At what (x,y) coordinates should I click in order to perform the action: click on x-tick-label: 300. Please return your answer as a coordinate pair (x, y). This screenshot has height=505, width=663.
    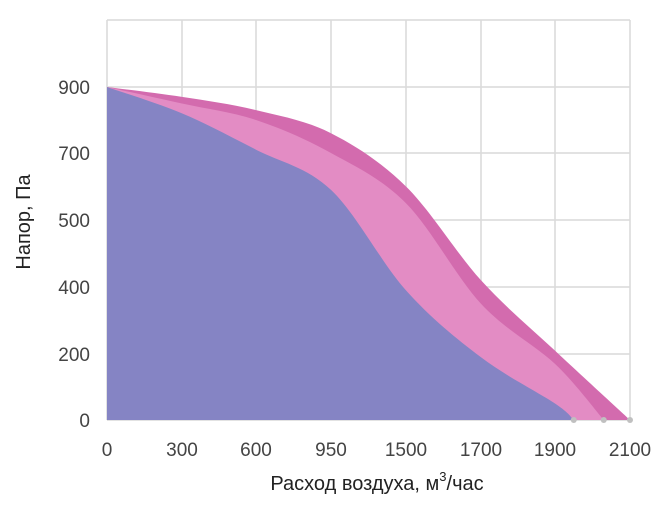
    Looking at the image, I should click on (182, 450).